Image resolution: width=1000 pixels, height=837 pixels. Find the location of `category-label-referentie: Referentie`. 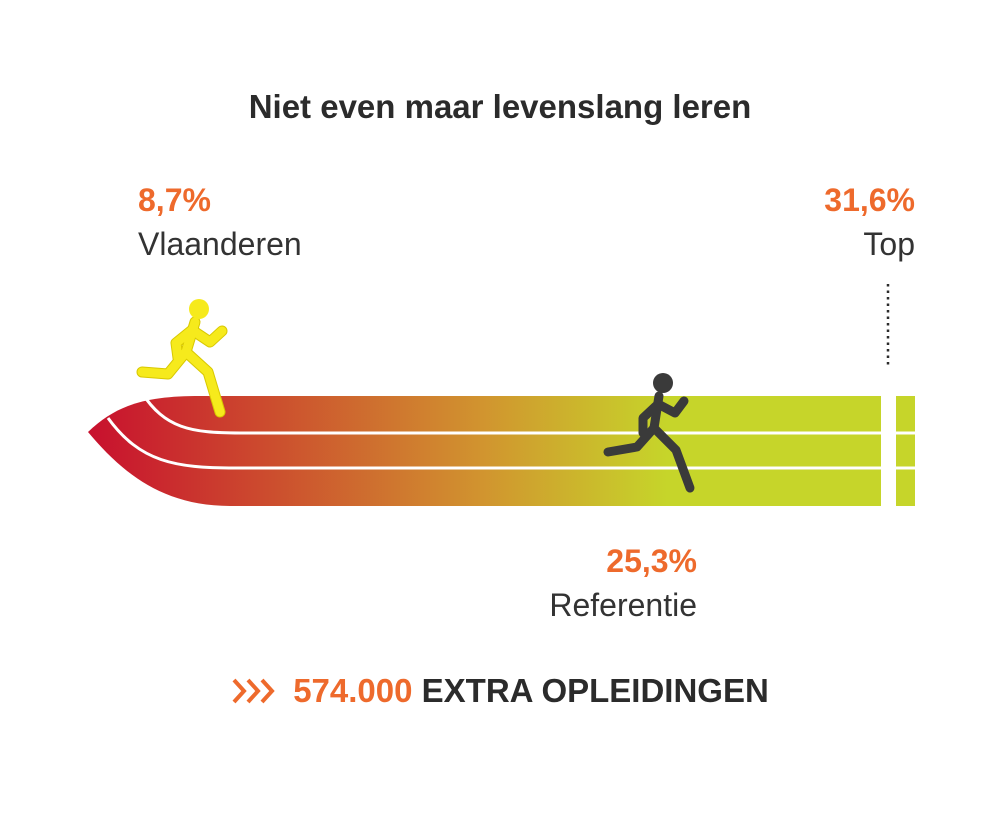

category-label-referentie: Referentie is located at coordinates (623, 605).